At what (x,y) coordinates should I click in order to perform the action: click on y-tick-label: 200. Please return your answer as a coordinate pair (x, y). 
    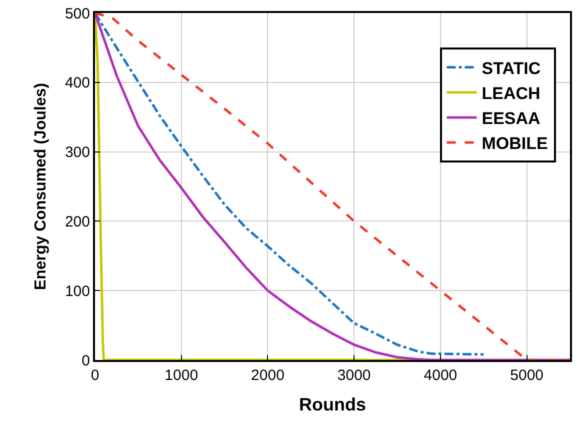
    Looking at the image, I should click on (77, 221).